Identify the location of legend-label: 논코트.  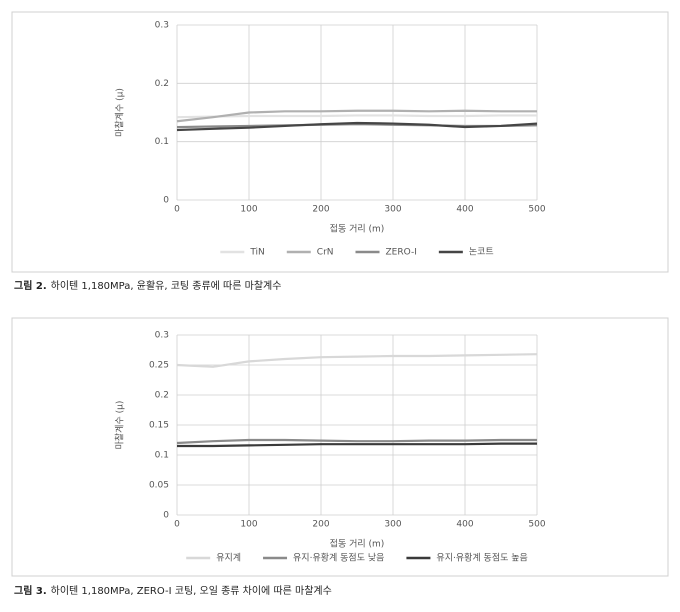
(481, 252).